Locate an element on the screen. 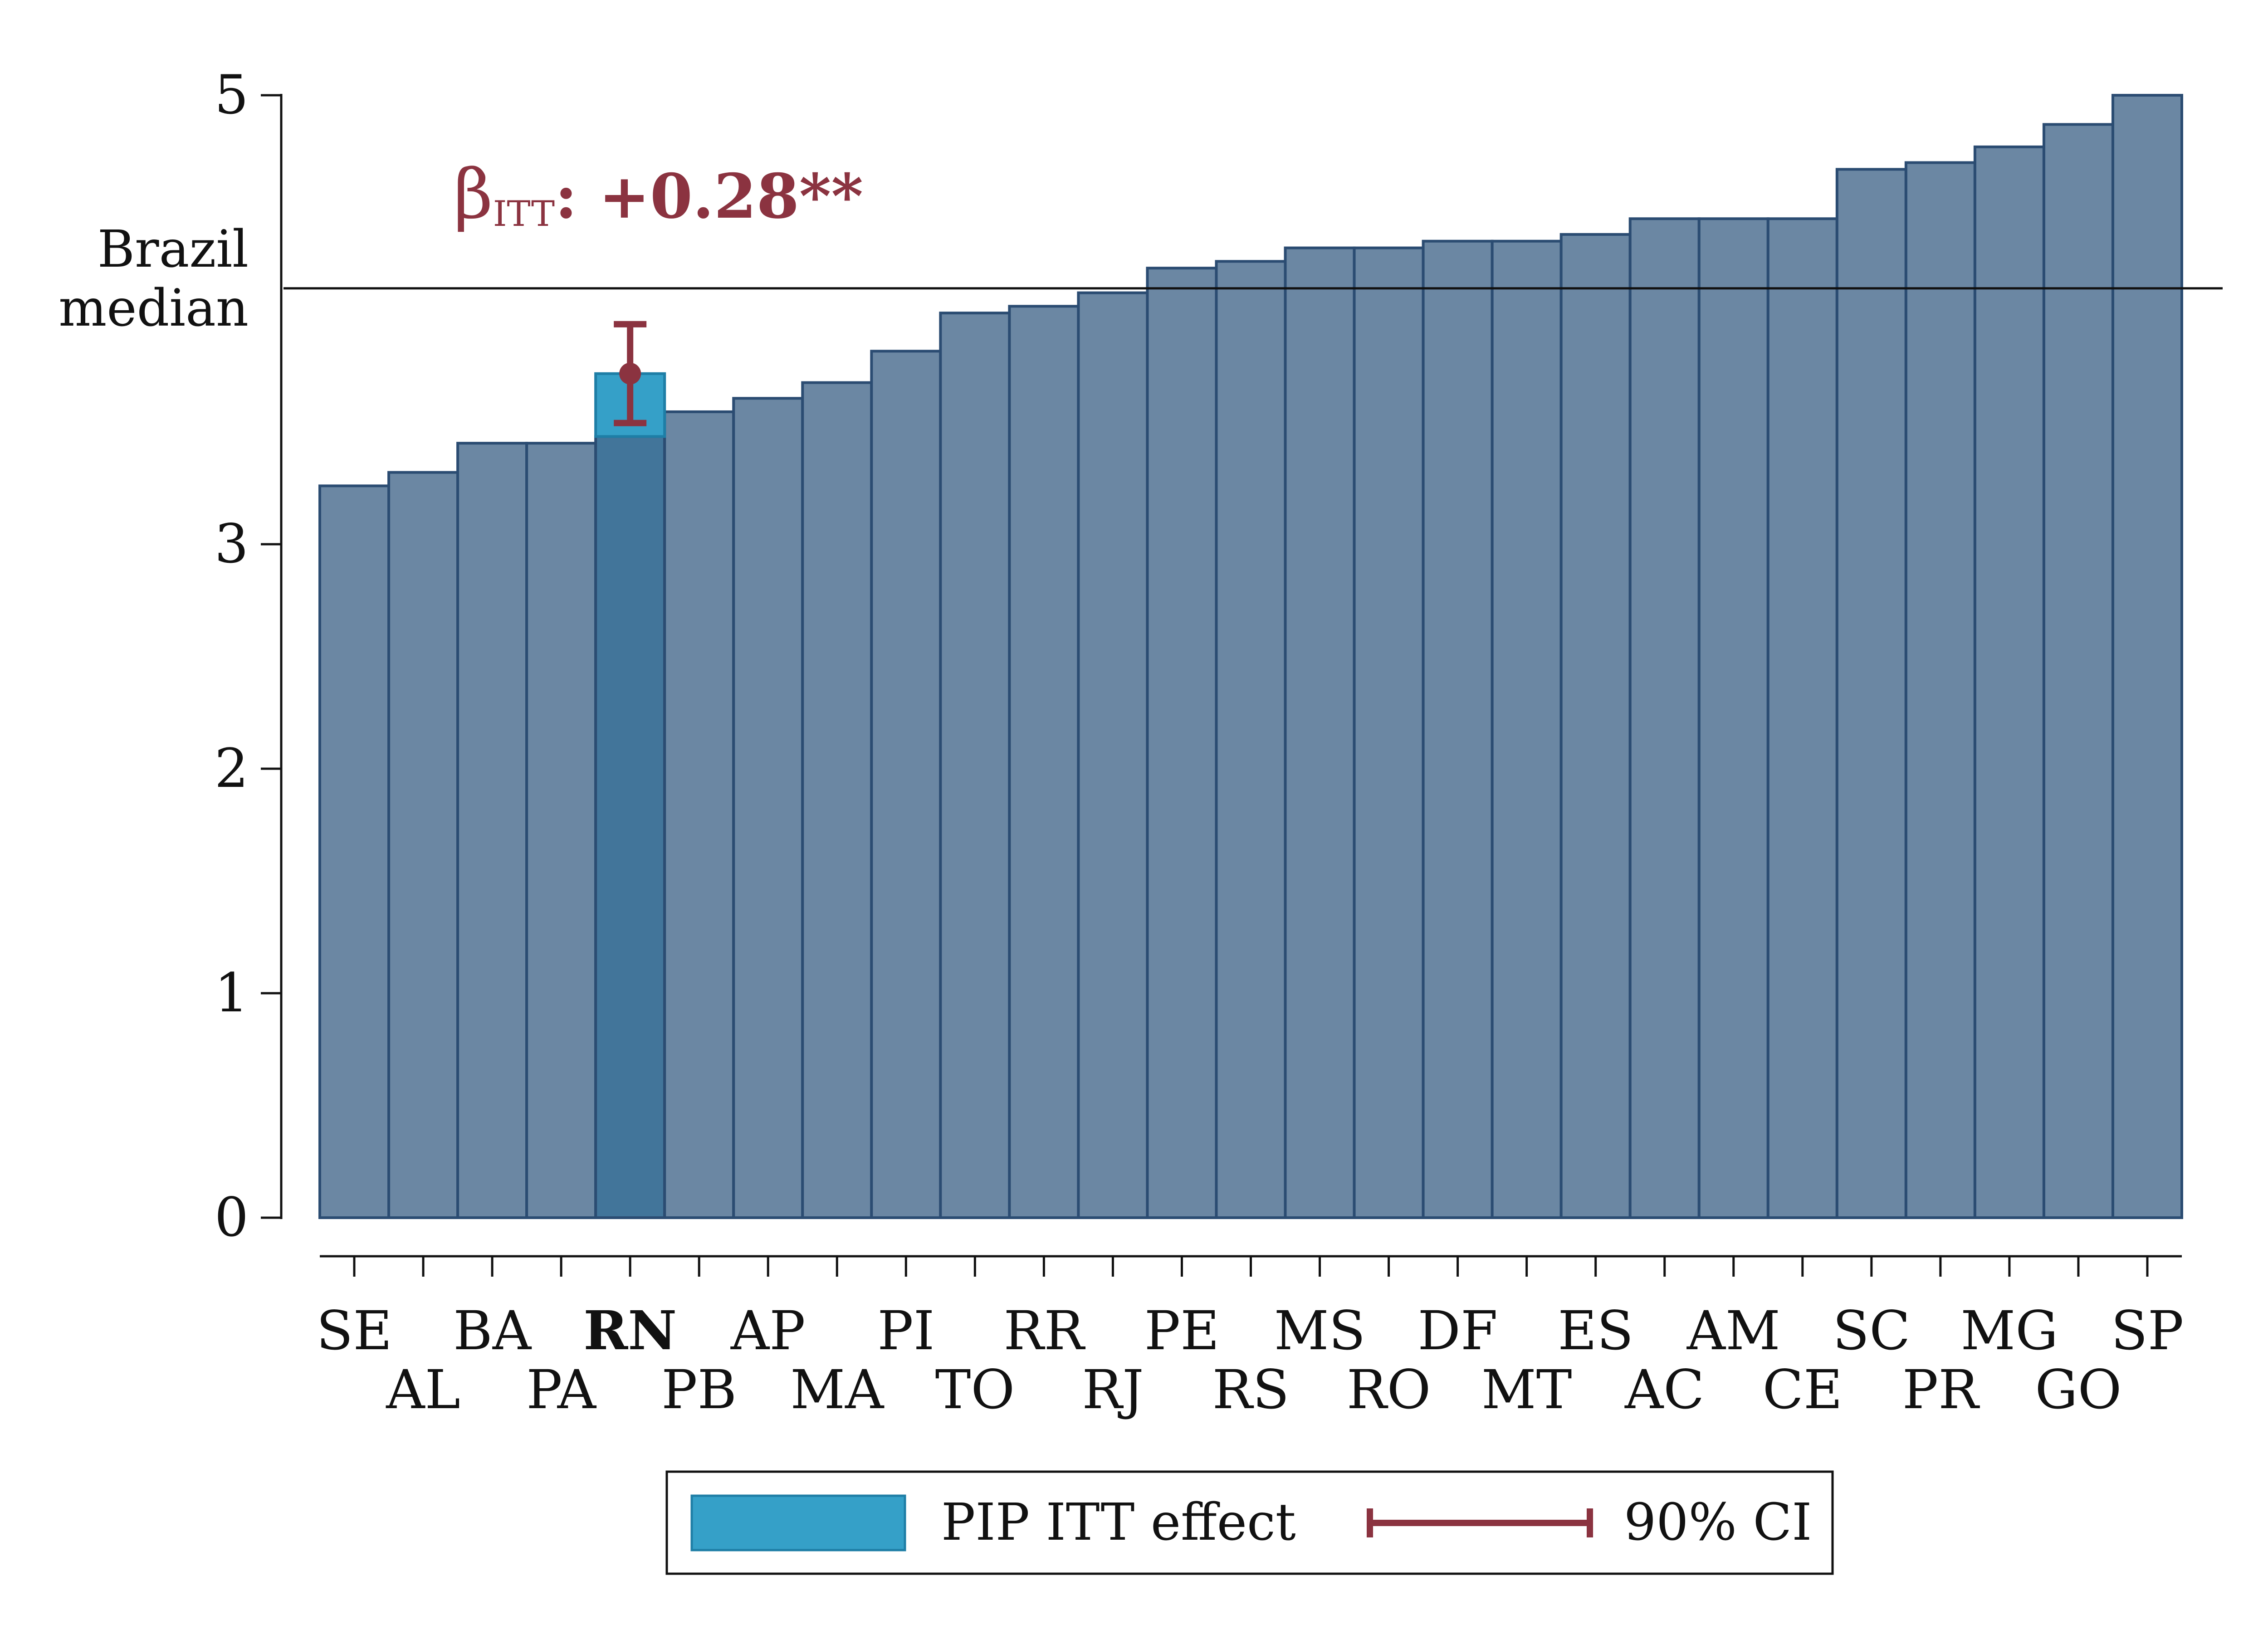  x-tick-label-pr: PR is located at coordinates (1941, 1389).